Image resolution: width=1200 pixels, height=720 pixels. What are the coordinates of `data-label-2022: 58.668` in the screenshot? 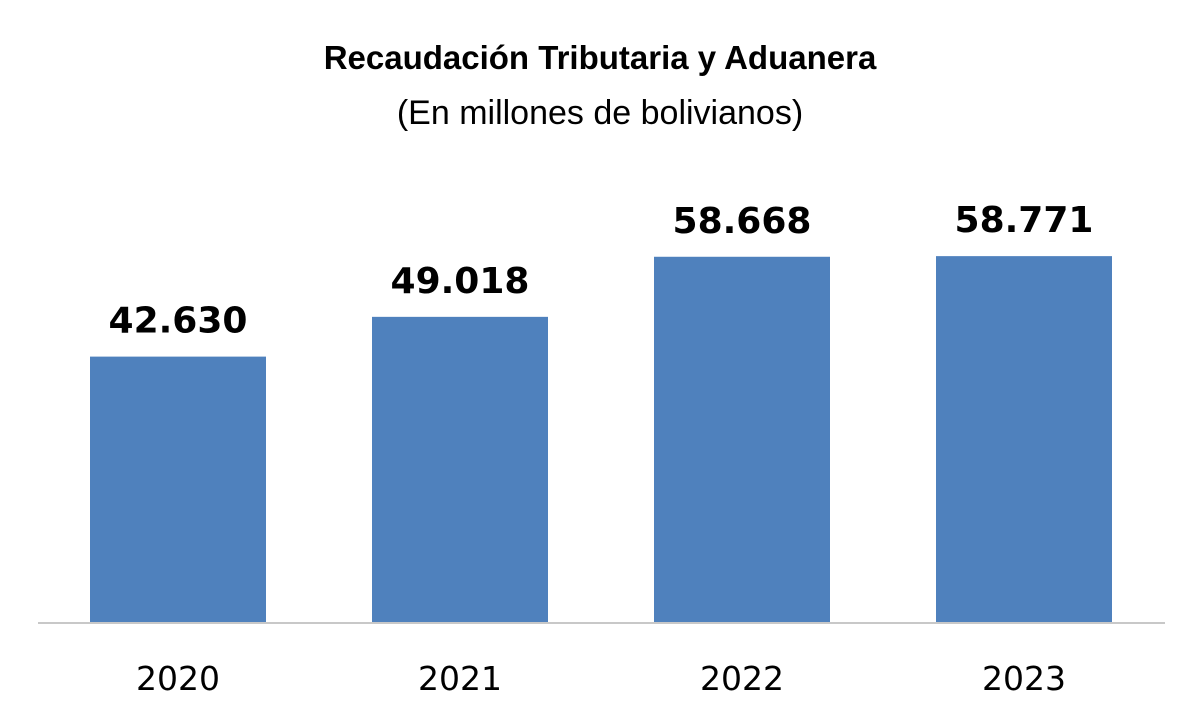 It's located at (742, 221).